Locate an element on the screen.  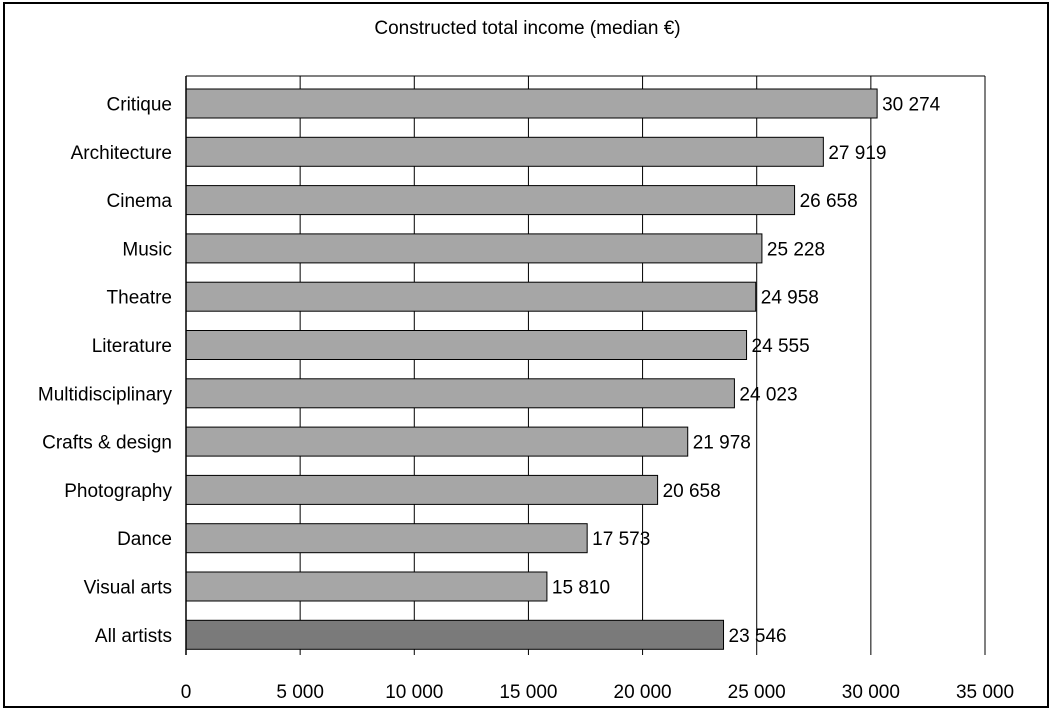
value-label: 21 978 is located at coordinates (722, 443).